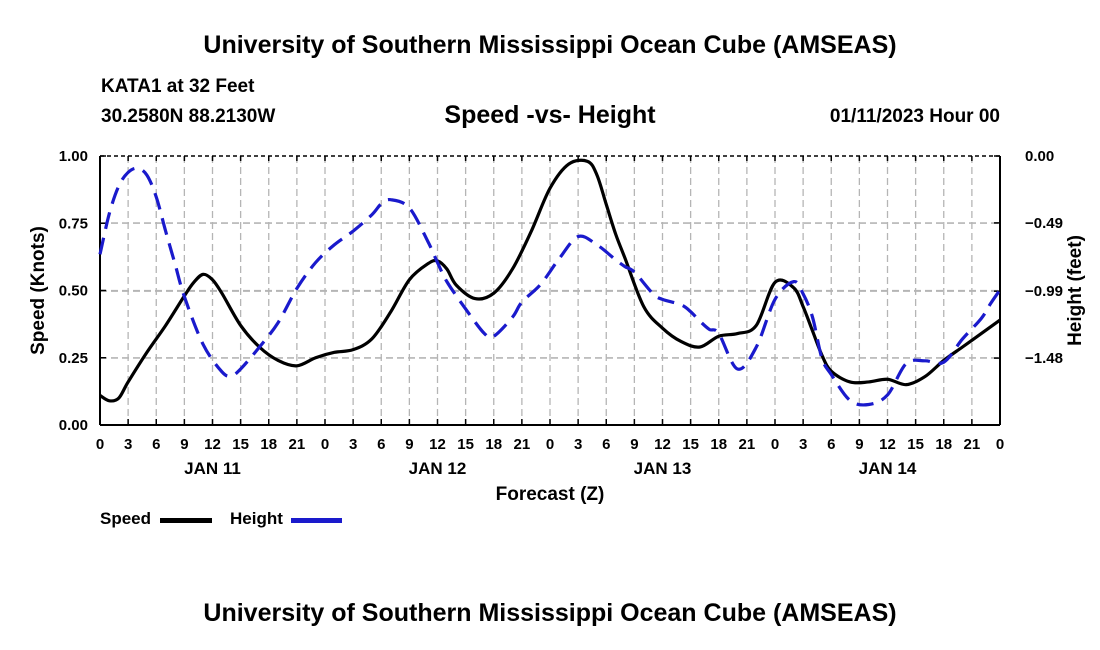 This screenshot has height=650, width=1100. I want to click on y2-tick-label: 0.00, so click(1039, 156).